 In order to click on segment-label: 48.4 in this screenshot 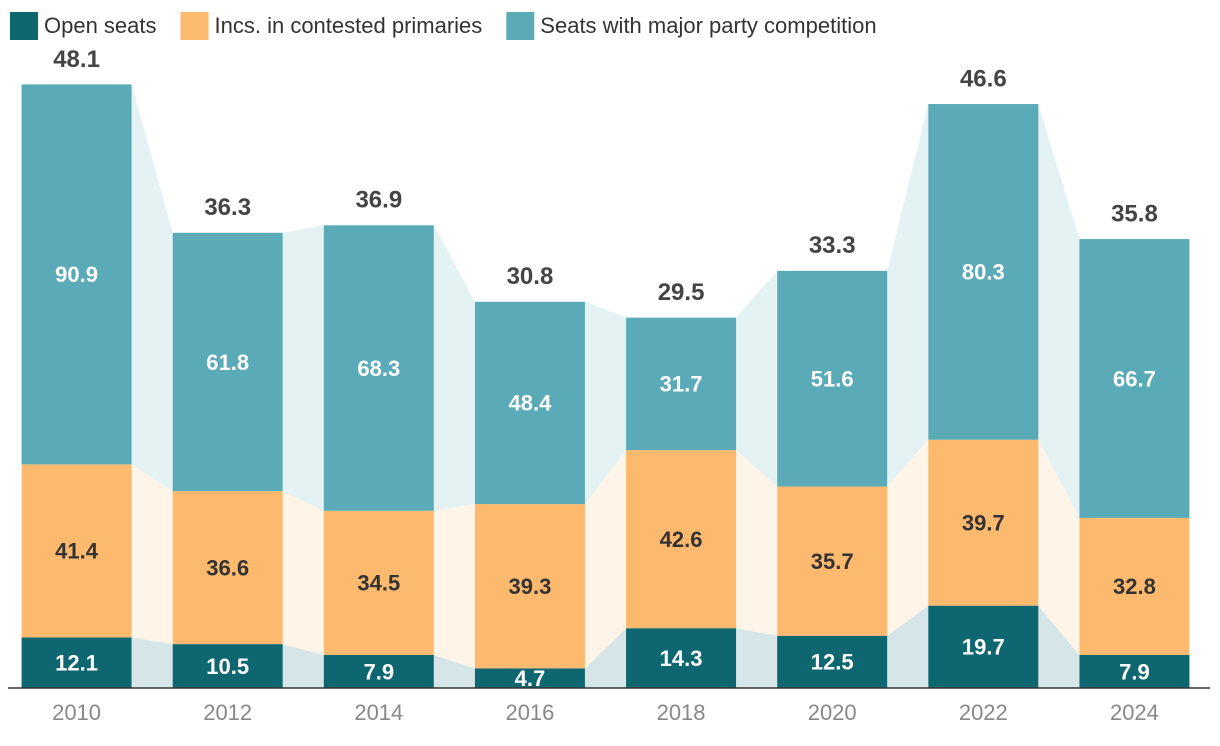, I will do `click(531, 403)`.